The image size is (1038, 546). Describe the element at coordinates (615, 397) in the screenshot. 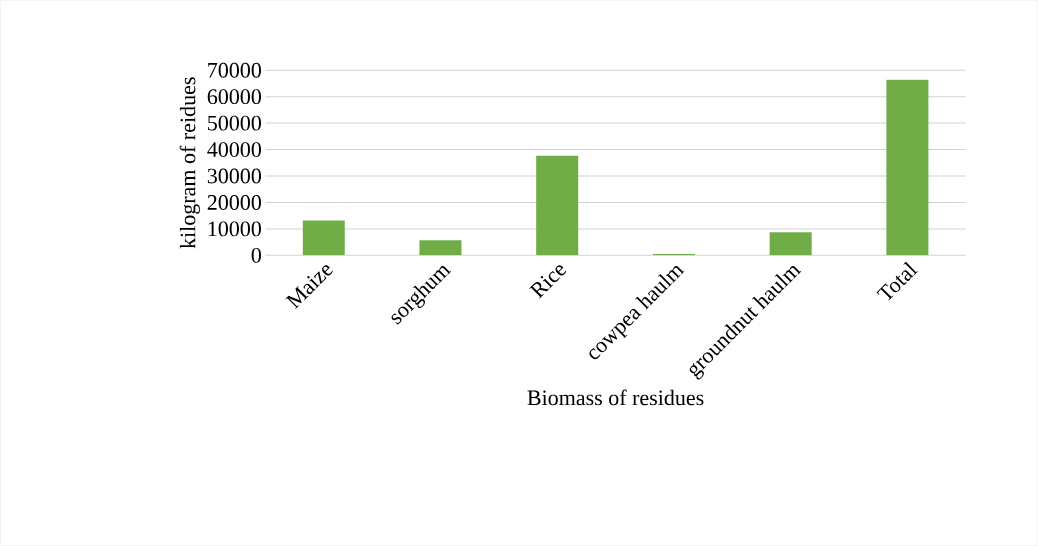

I see `x-axis-title: Biomass of residues` at that location.